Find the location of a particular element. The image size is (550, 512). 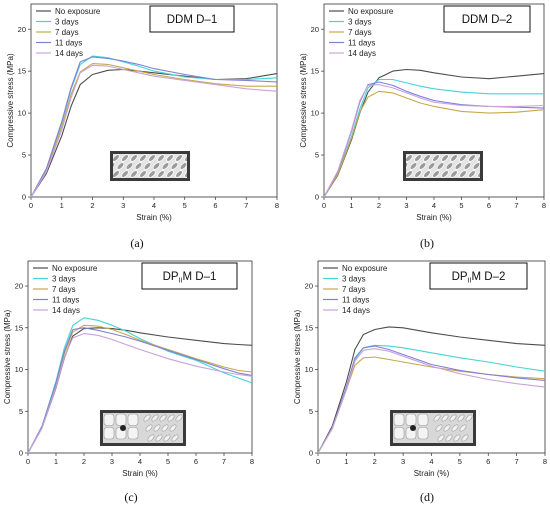

x-tick-label: 8 is located at coordinates (252, 461).